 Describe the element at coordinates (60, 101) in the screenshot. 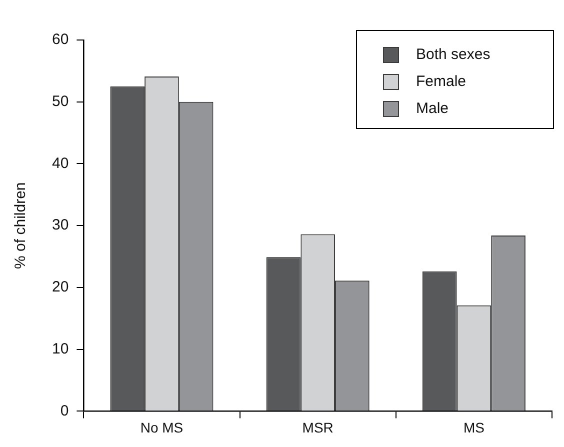

I see `y-tick-label: 50` at that location.